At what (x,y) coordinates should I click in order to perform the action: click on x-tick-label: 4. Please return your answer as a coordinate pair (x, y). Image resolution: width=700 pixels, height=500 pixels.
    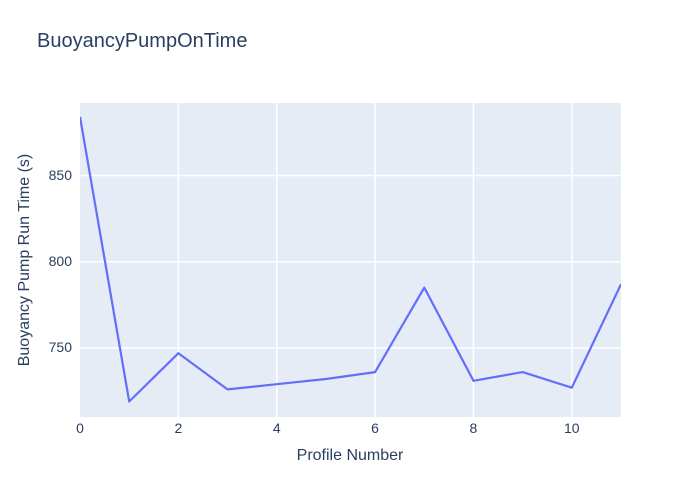
    Looking at the image, I should click on (276, 428).